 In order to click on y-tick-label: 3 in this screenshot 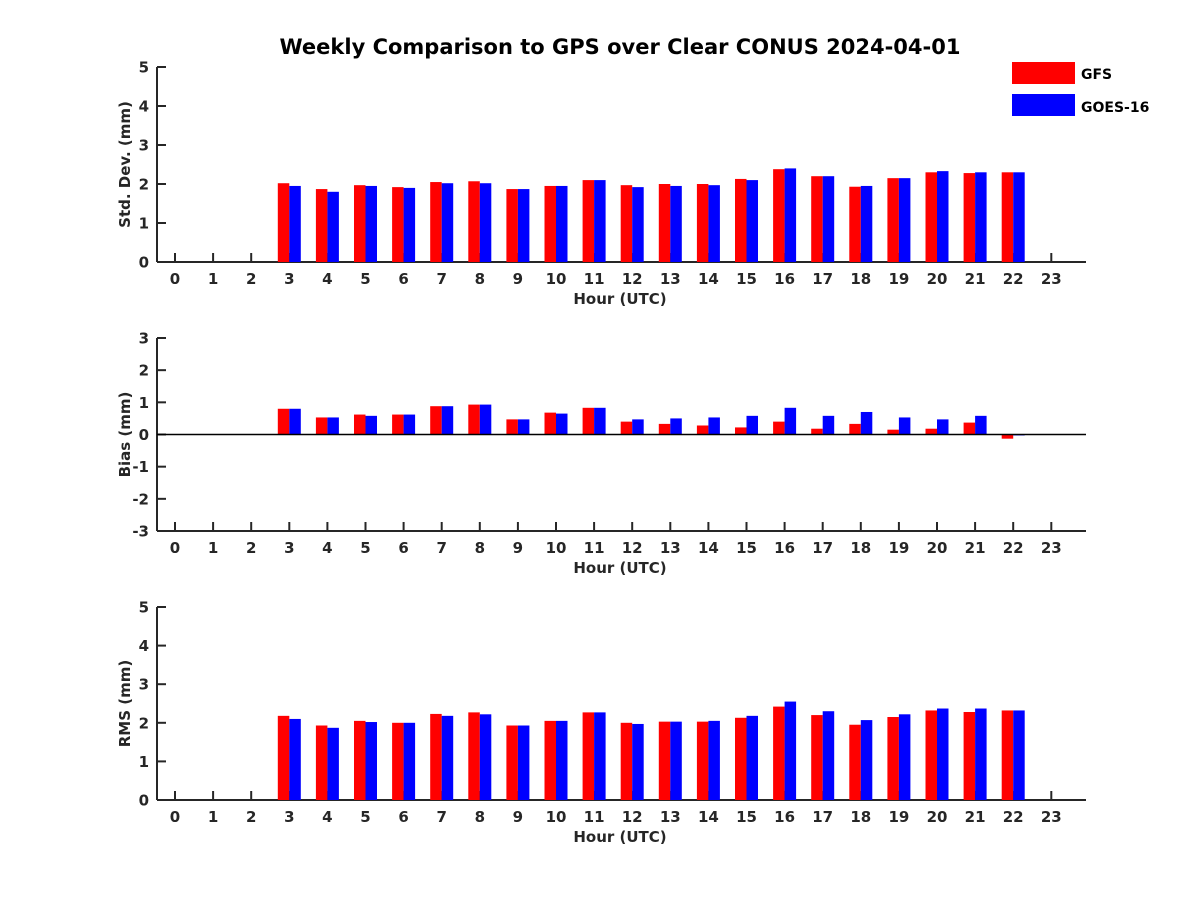, I will do `click(144, 685)`.